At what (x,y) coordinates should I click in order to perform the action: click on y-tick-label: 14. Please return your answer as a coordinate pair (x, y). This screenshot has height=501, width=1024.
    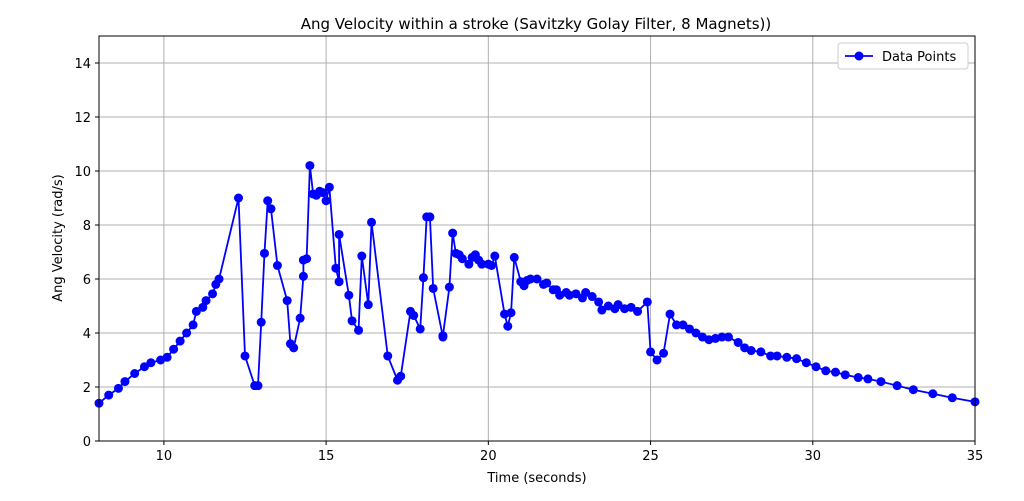
    Looking at the image, I should click on (82, 64).